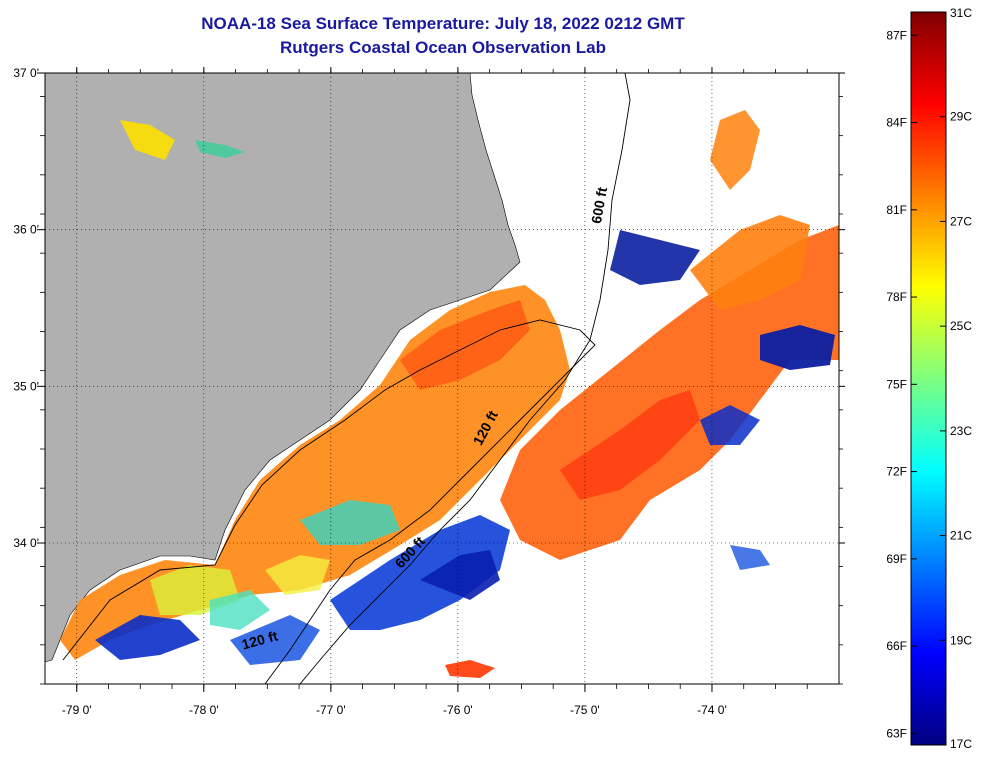 The height and width of the screenshot is (761, 992). I want to click on colorbar, so click(928, 378).